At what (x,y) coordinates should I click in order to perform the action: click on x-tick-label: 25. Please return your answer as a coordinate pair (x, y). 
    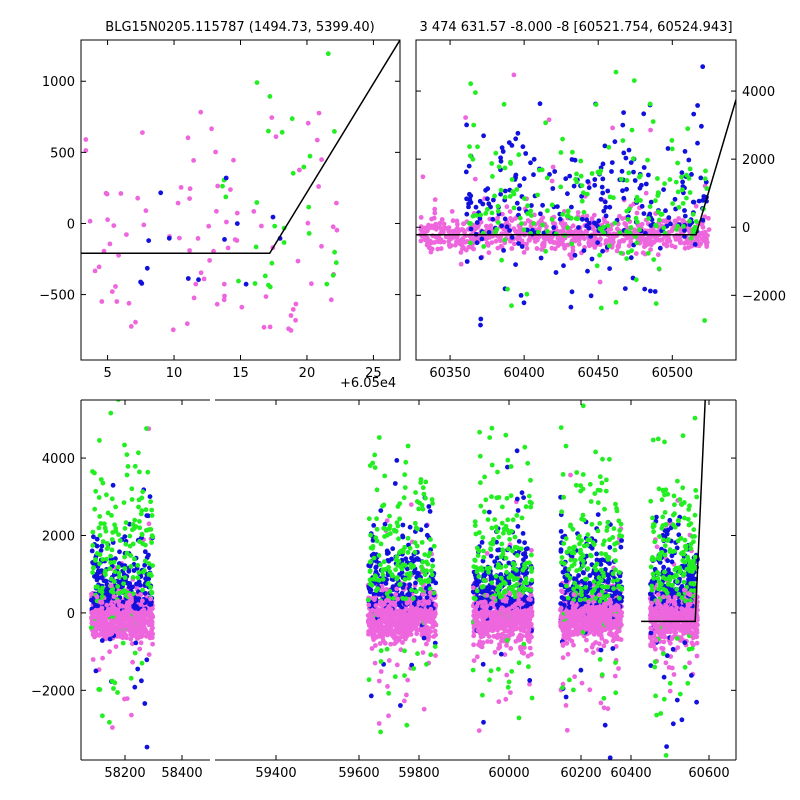
    Looking at the image, I should click on (373, 373).